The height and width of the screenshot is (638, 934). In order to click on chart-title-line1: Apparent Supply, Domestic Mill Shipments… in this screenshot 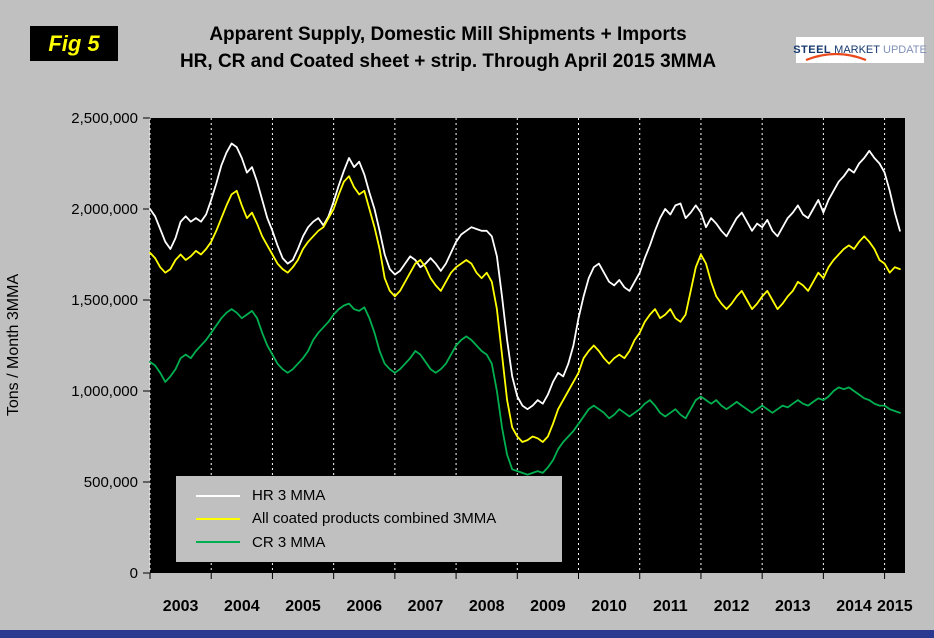, I will do `click(448, 34)`.